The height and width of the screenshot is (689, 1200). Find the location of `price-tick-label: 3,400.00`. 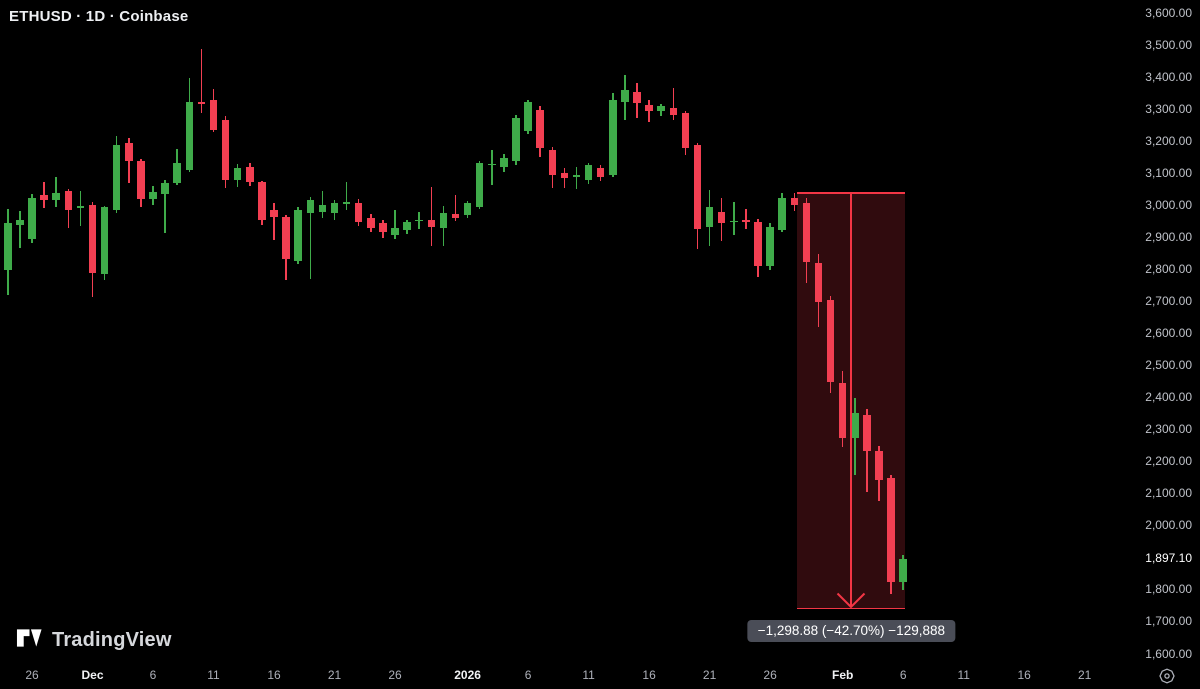

price-tick-label: 3,400.00 is located at coordinates (1168, 77).